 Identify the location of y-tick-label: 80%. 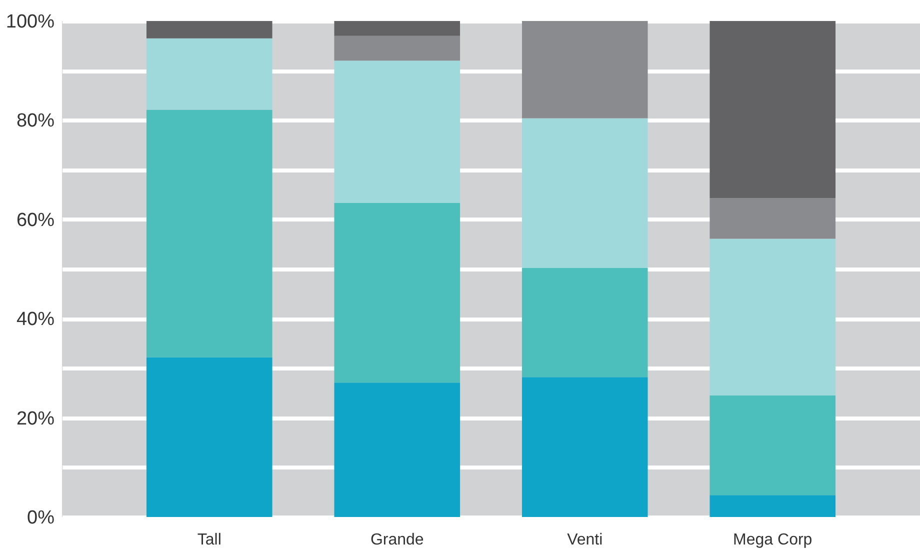
(35, 121).